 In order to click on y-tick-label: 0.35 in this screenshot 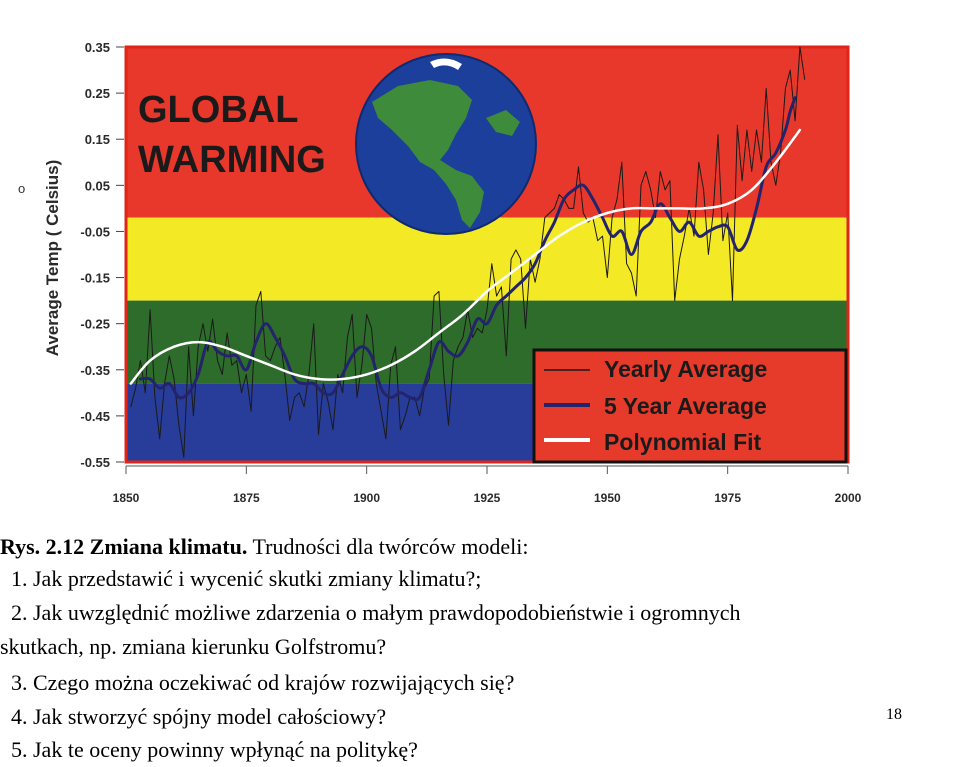, I will do `click(97, 47)`.